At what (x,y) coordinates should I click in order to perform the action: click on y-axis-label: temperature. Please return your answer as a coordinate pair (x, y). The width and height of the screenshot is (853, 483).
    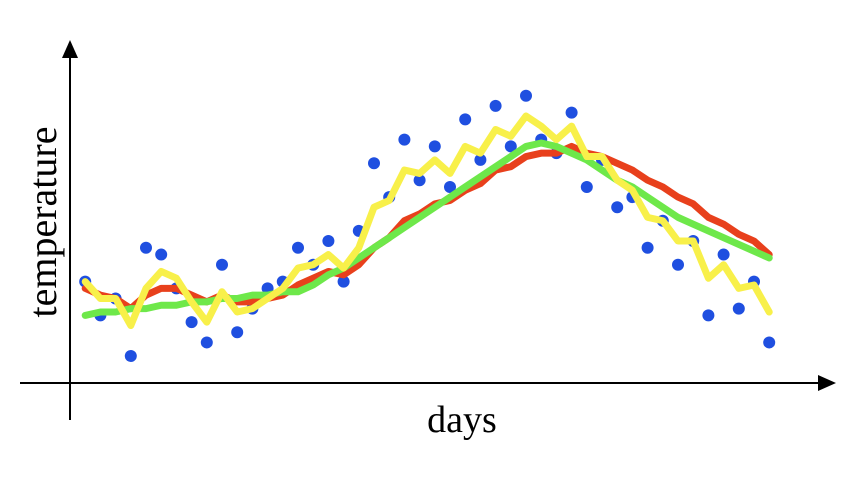
    Looking at the image, I should click on (42, 222).